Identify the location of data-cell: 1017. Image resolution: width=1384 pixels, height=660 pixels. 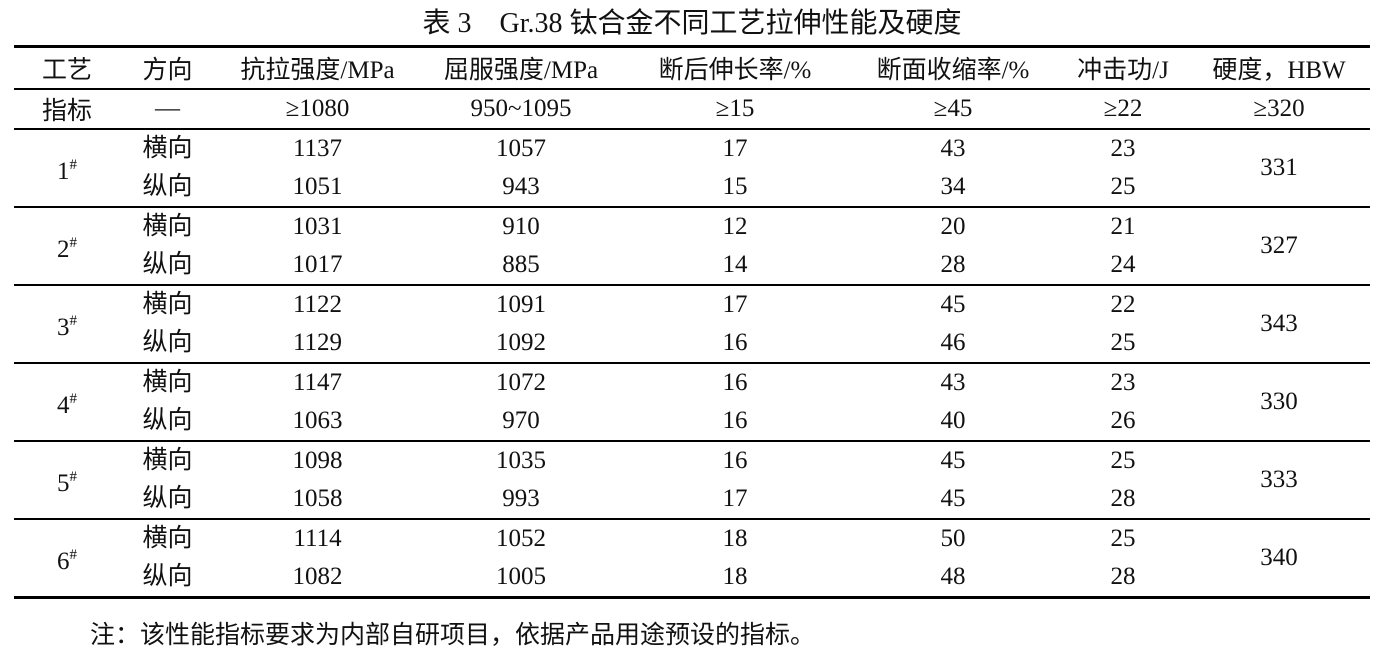
(317, 266).